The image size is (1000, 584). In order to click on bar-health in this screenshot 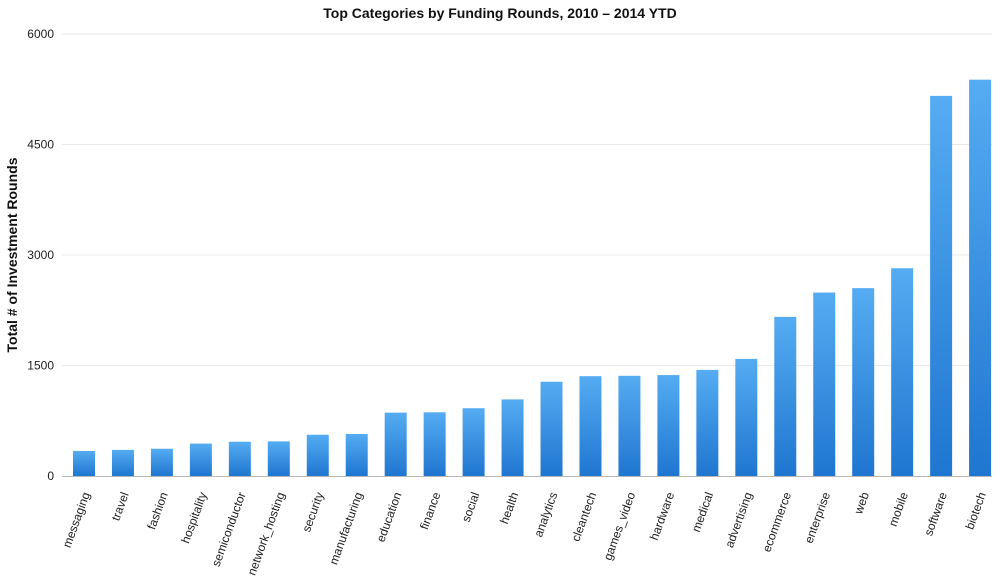, I will do `click(512, 437)`.